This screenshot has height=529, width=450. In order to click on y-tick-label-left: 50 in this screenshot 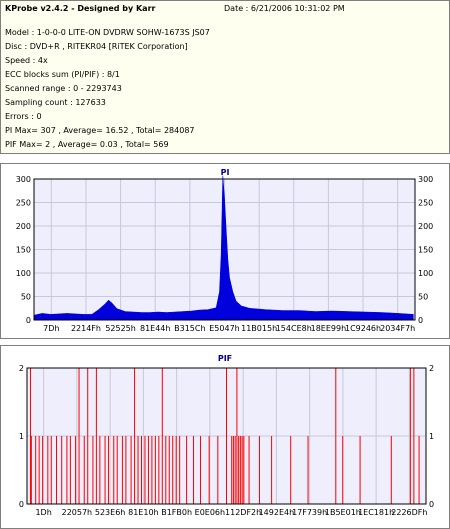, I will do `click(26, 297)`.